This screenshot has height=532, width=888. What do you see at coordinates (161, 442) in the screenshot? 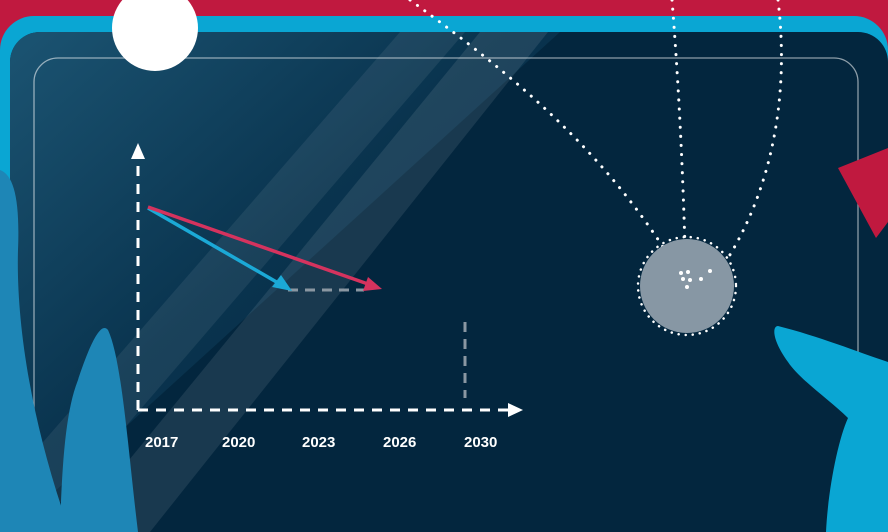
I see `x-tick-label: 2017` at bounding box center [161, 442].